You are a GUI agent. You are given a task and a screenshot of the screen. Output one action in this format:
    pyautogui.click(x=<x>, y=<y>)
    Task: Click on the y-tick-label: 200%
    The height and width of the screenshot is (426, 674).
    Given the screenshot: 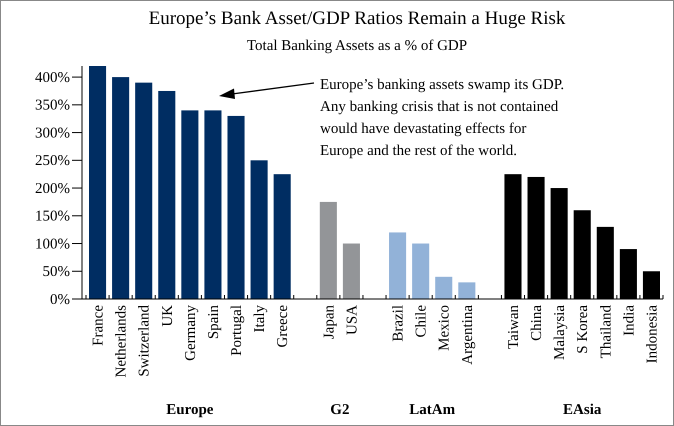 What is the action you would take?
    pyautogui.click(x=52, y=188)
    